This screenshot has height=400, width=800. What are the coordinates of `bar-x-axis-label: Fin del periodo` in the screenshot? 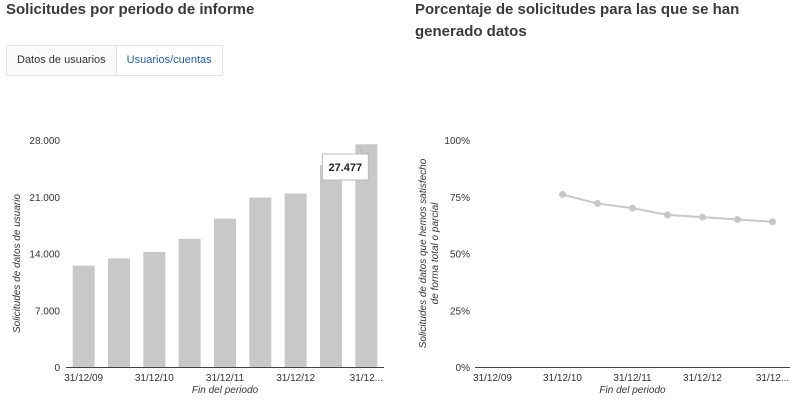 It's located at (225, 390).